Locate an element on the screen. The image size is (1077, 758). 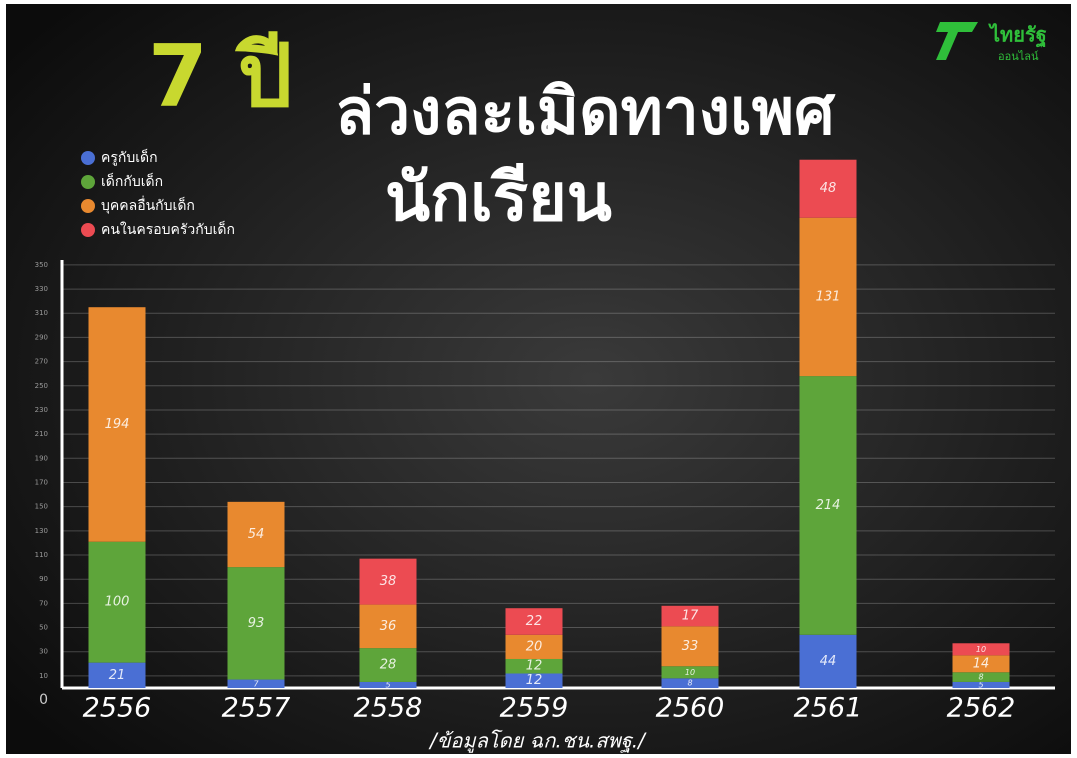
y-tick-label: 0 is located at coordinates (43, 700).